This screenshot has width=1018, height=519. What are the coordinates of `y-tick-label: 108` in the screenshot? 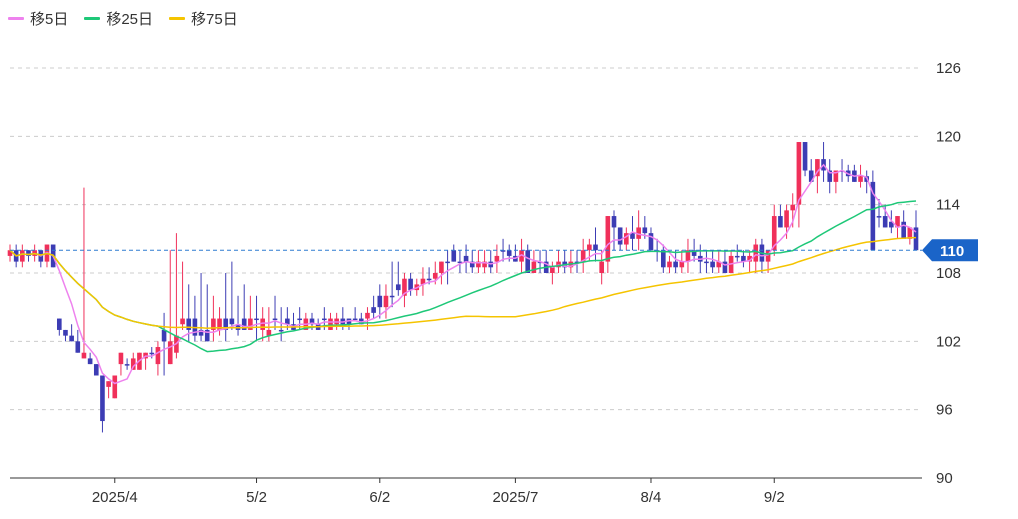 It's located at (948, 273).